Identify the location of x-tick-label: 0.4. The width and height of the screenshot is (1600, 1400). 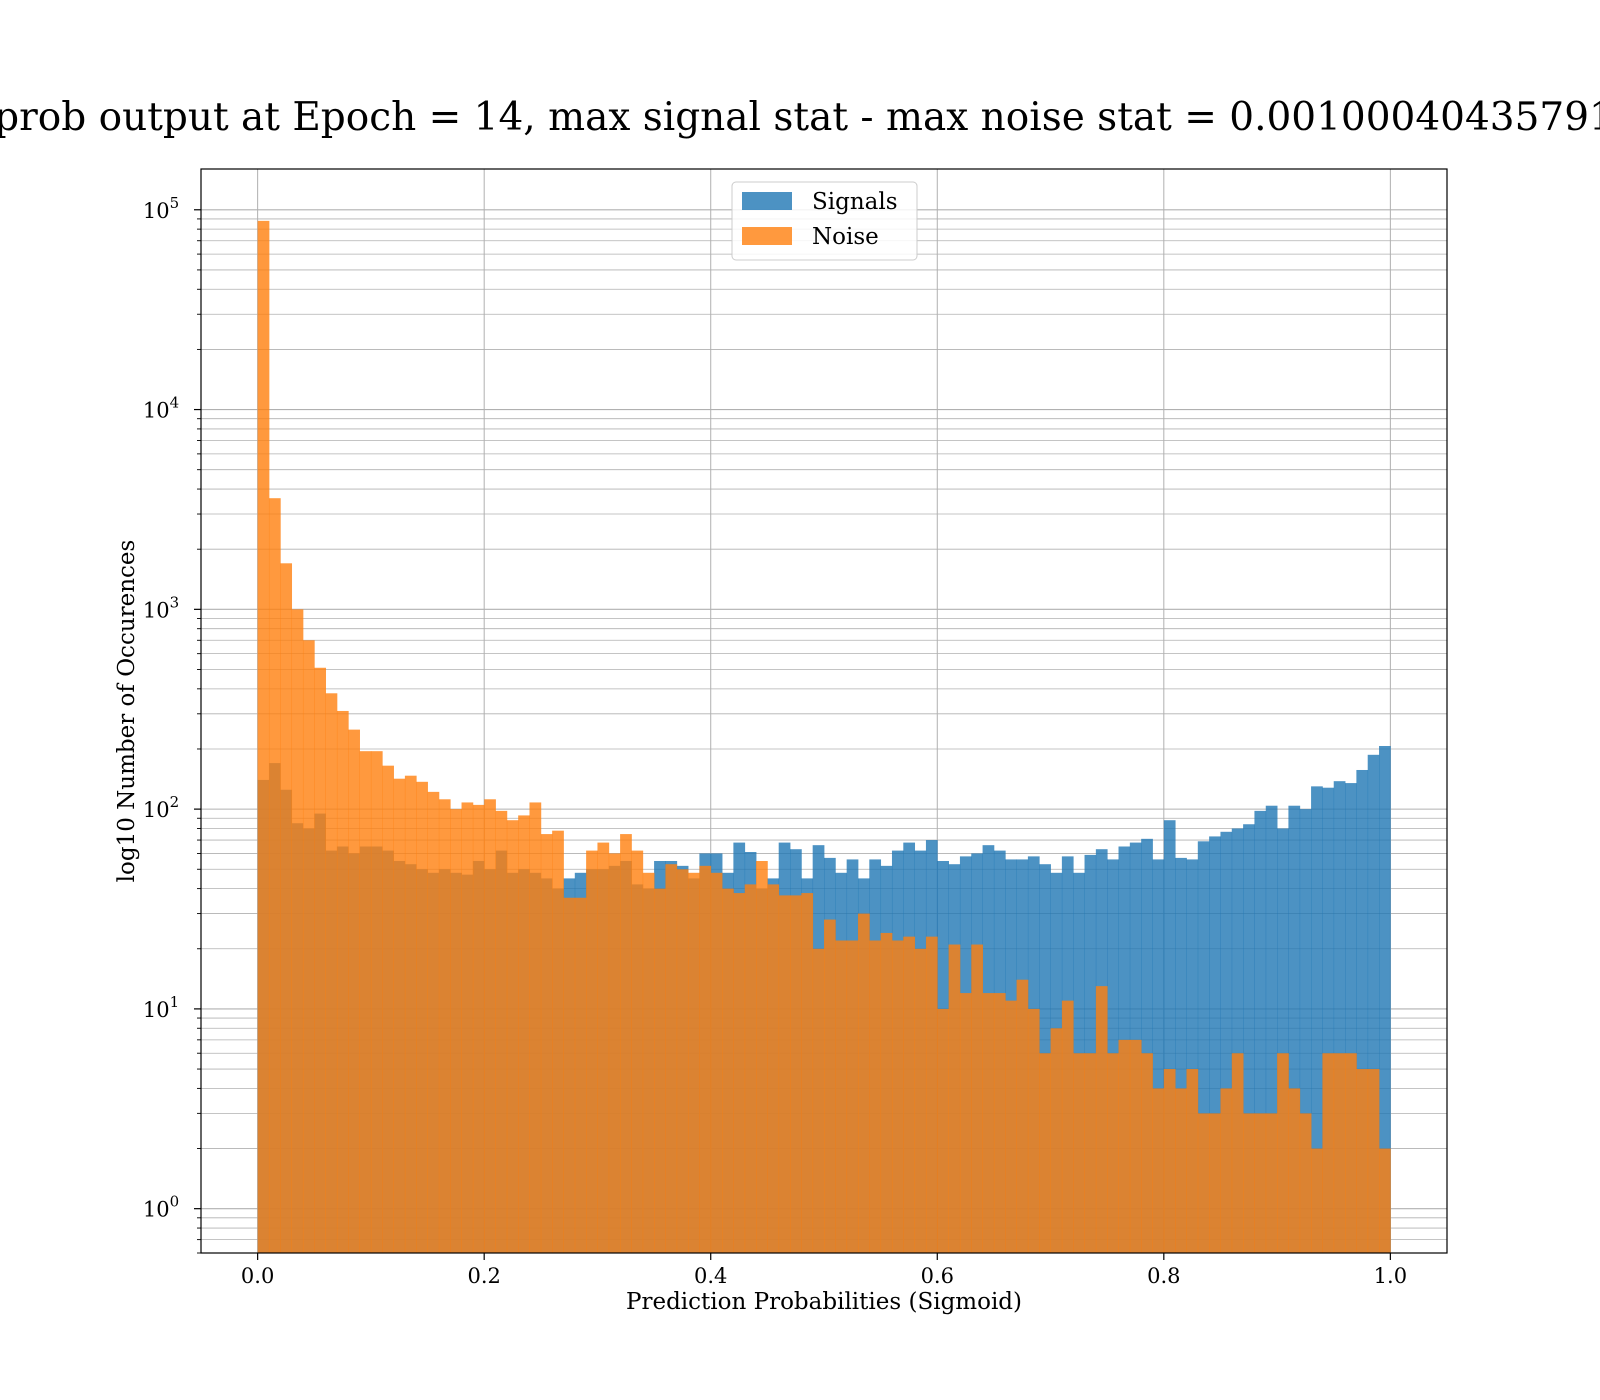
(710, 1276).